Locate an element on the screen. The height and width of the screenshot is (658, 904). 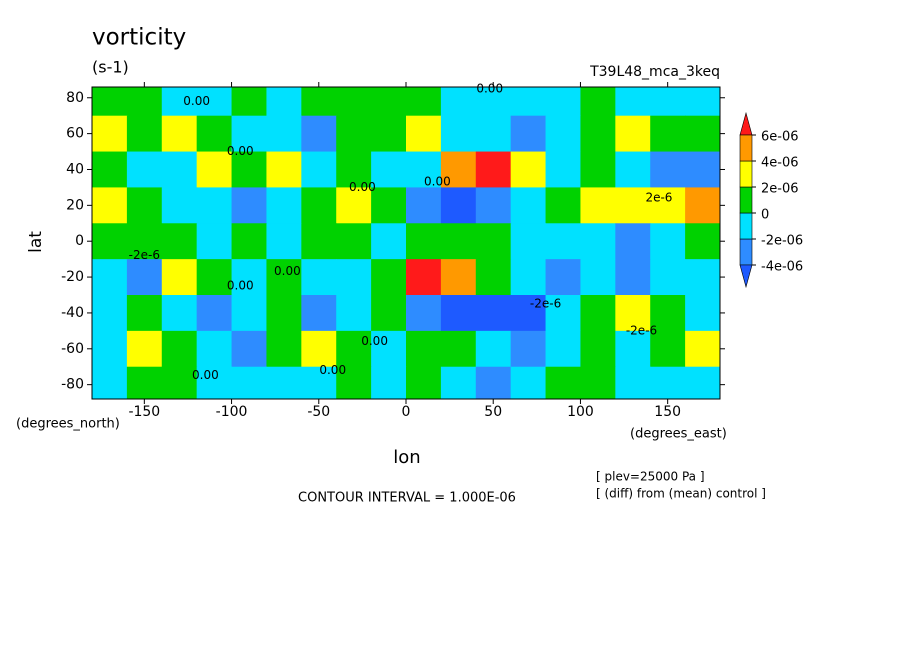
chart-title: vorticity is located at coordinates (139, 38).